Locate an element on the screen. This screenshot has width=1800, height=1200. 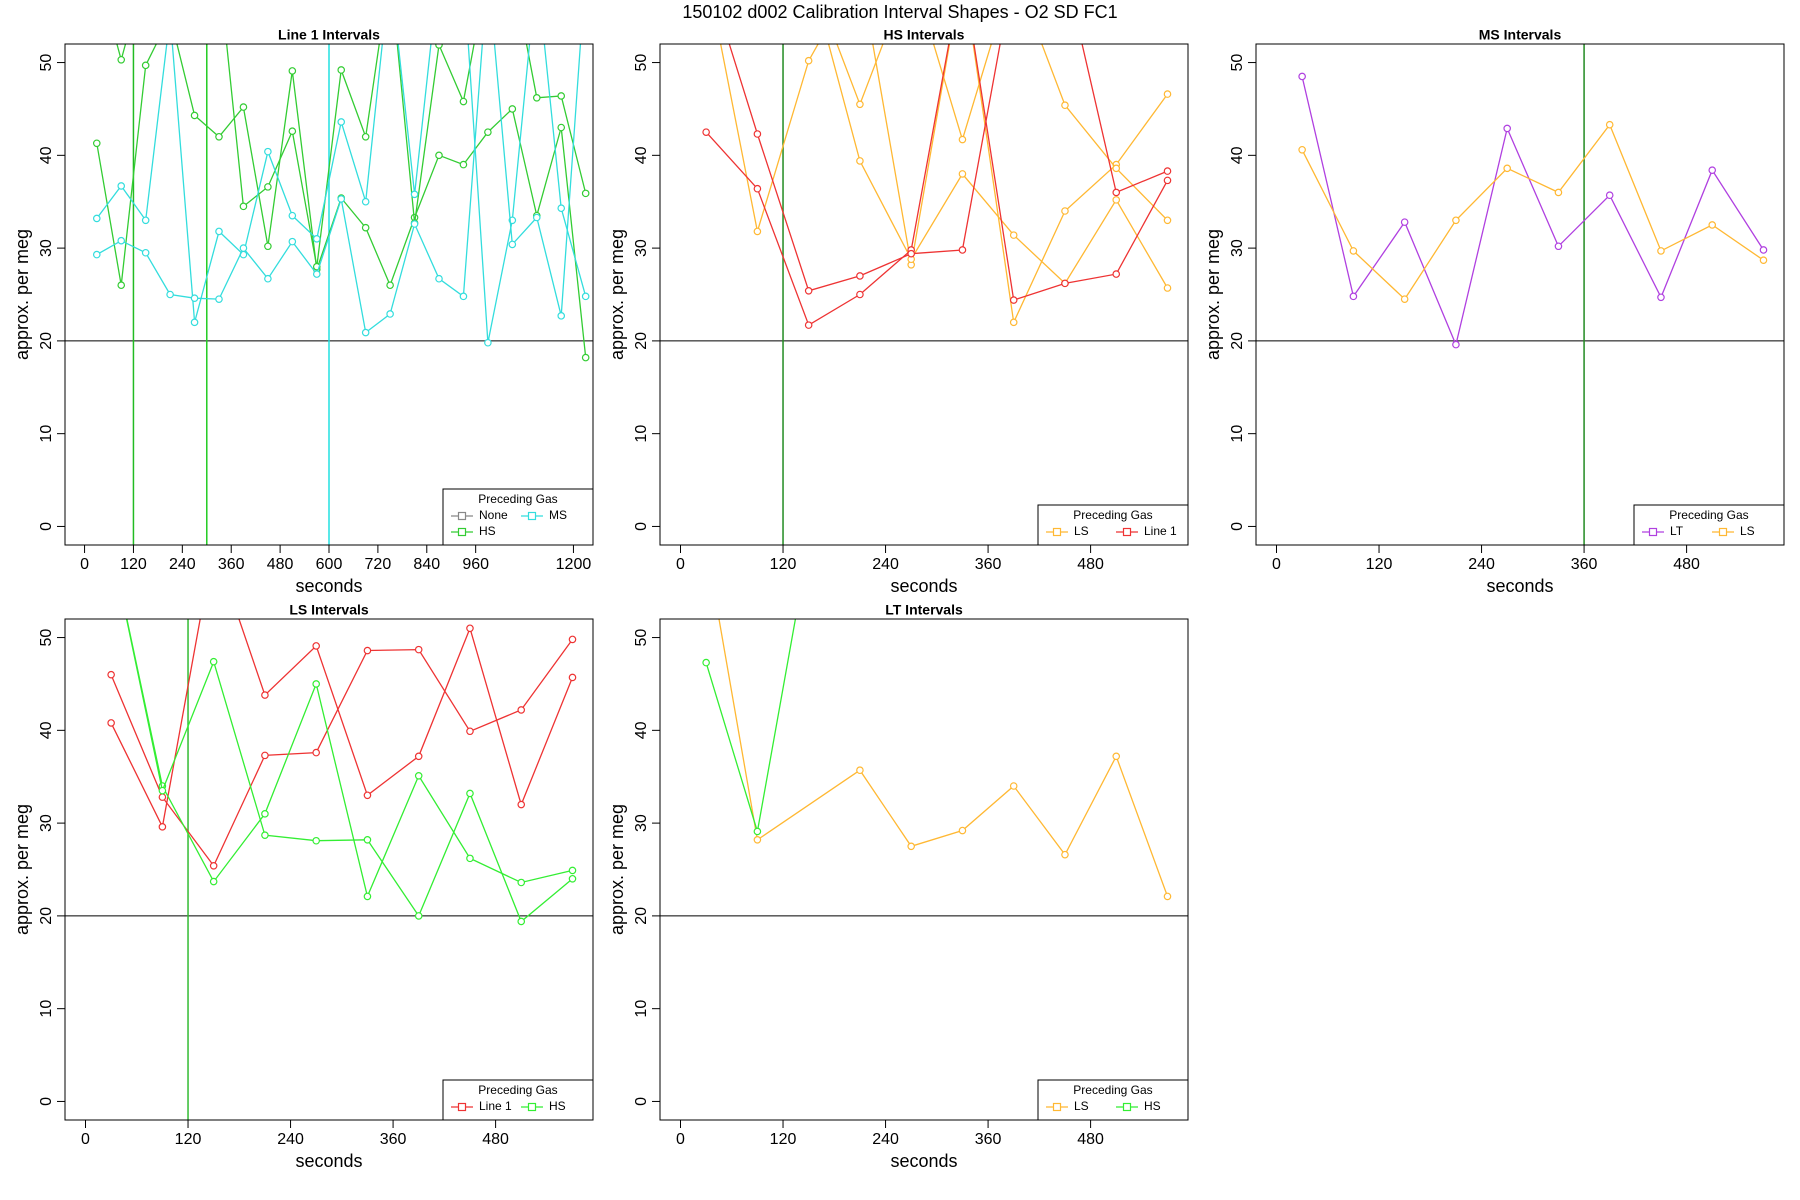
y-tick-label: 10 is located at coordinates (46, 434).